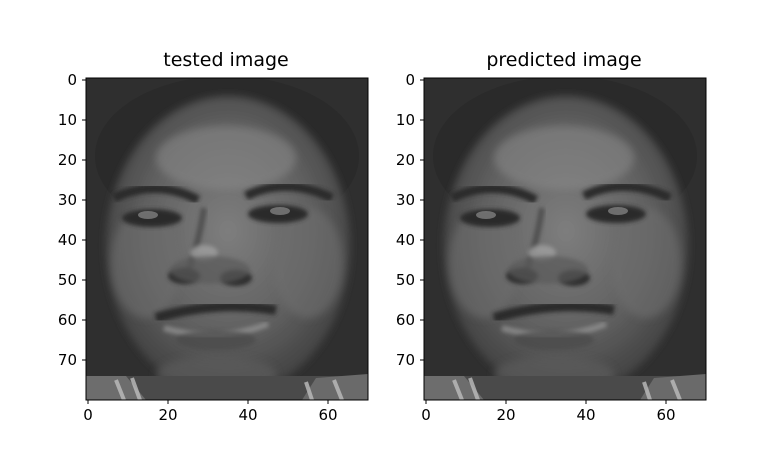  Describe the element at coordinates (563, 60) in the screenshot. I see `panel-right-title: predicted image` at that location.